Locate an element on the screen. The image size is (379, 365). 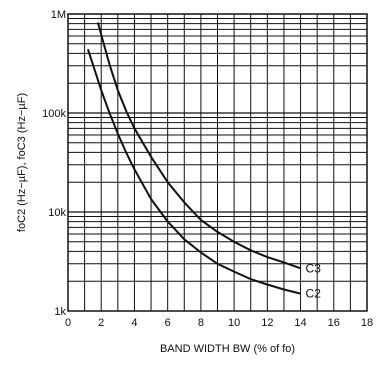
y-tick-labels: 1k 10k 100k 1M is located at coordinates (54, 163).